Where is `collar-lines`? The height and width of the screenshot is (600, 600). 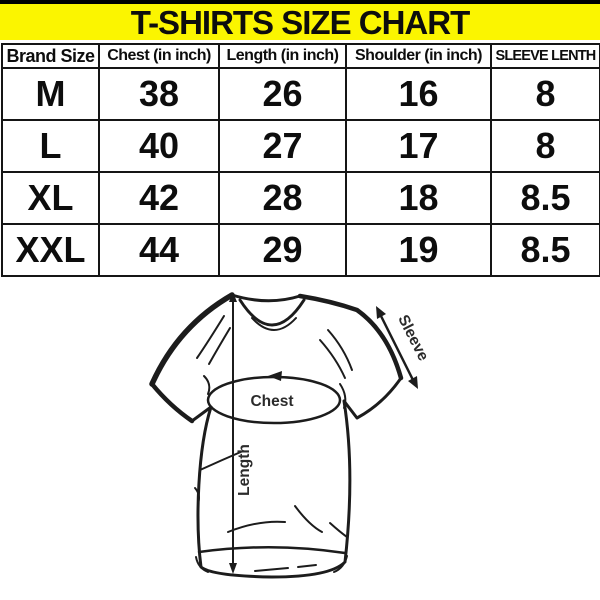 collar-lines is located at coordinates (272, 314).